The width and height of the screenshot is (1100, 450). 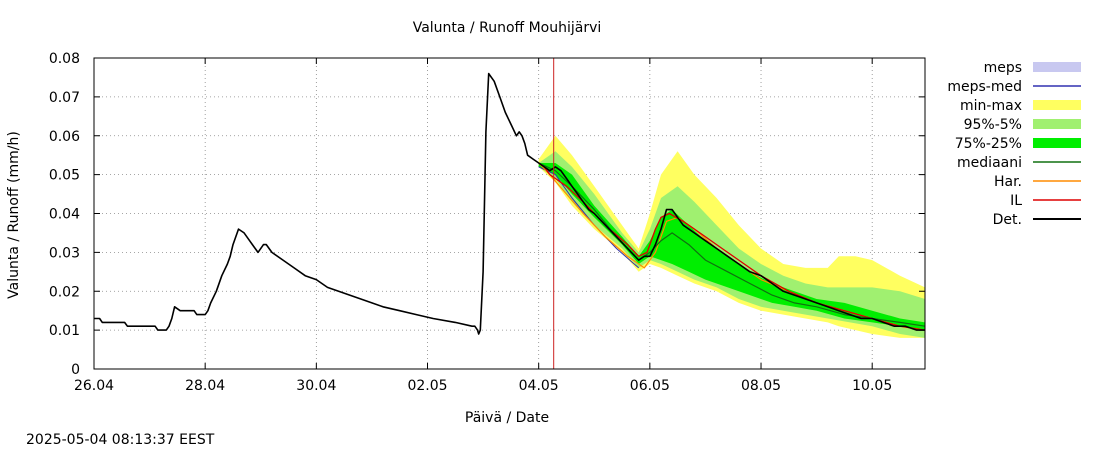 I want to click on legend-label-il: IL, so click(x=1016, y=201).